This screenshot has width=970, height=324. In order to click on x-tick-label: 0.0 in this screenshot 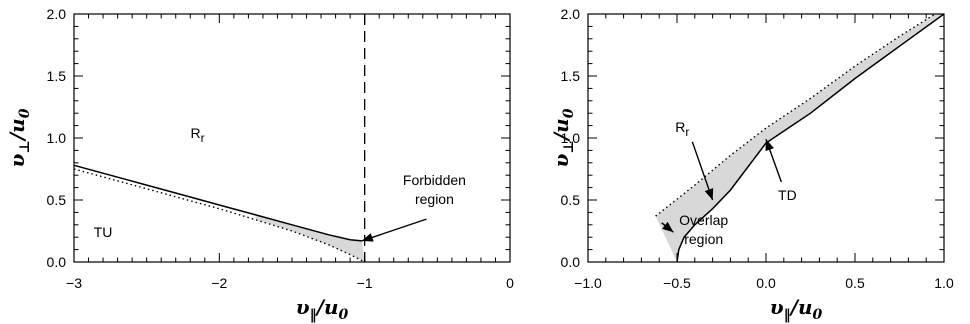, I will do `click(766, 283)`.